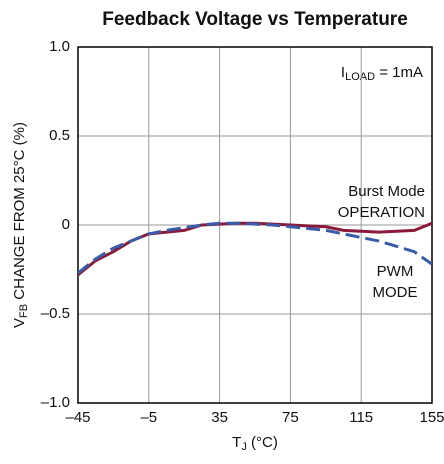  I want to click on x-tick-label: 35, so click(219, 417).